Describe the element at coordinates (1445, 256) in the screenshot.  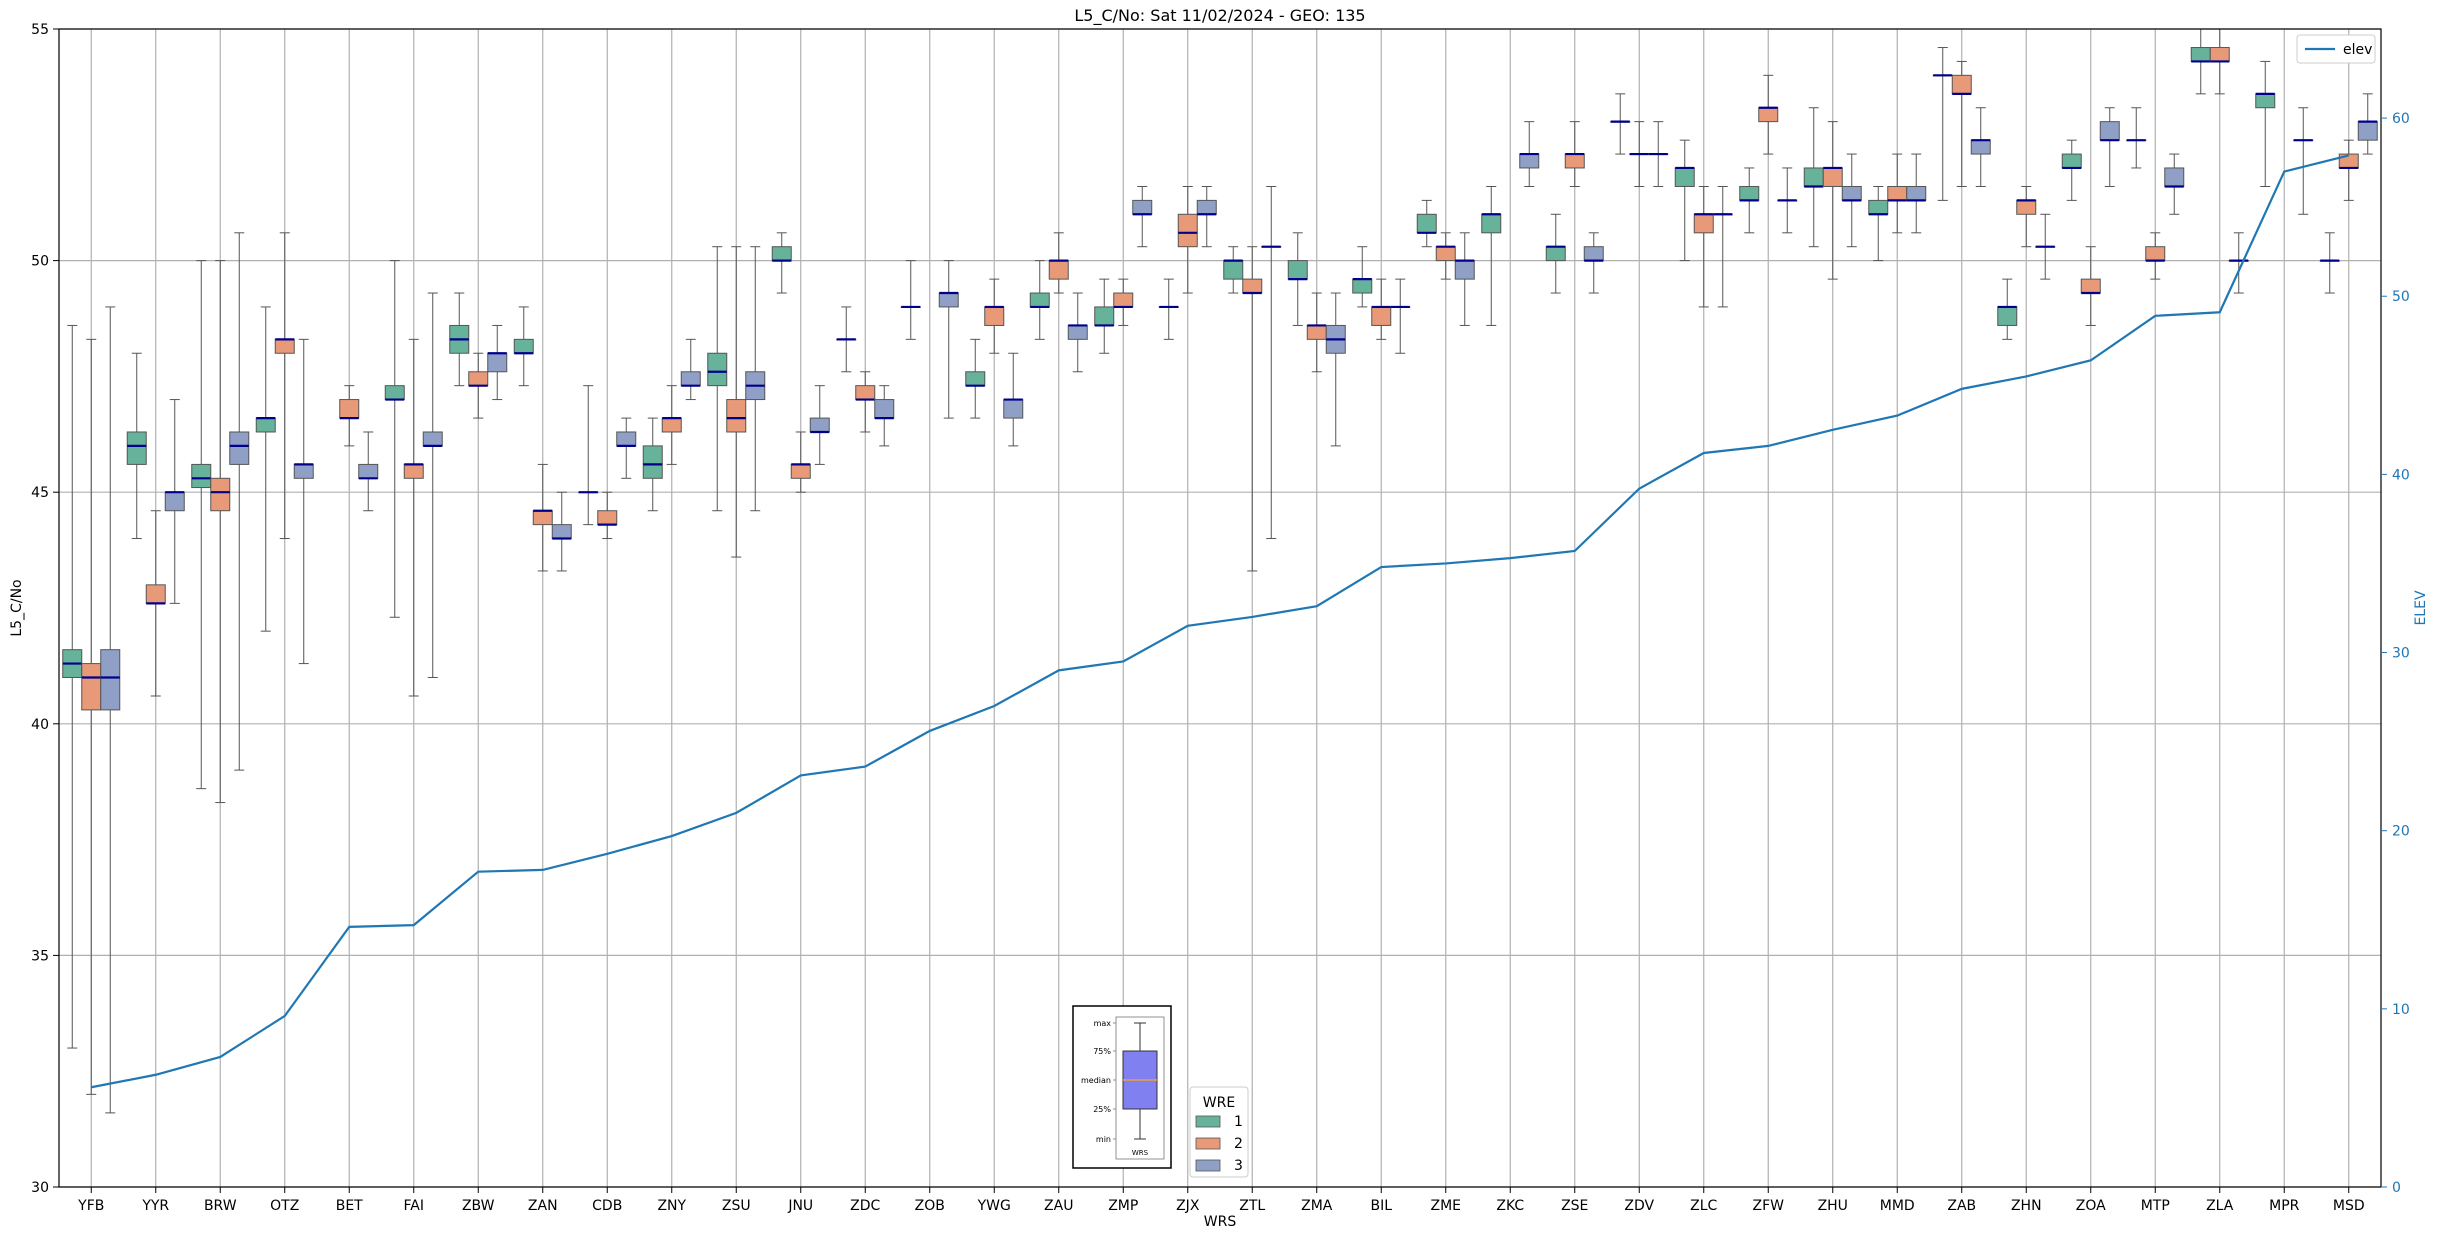
I see `box-wre-2-ZME` at that location.